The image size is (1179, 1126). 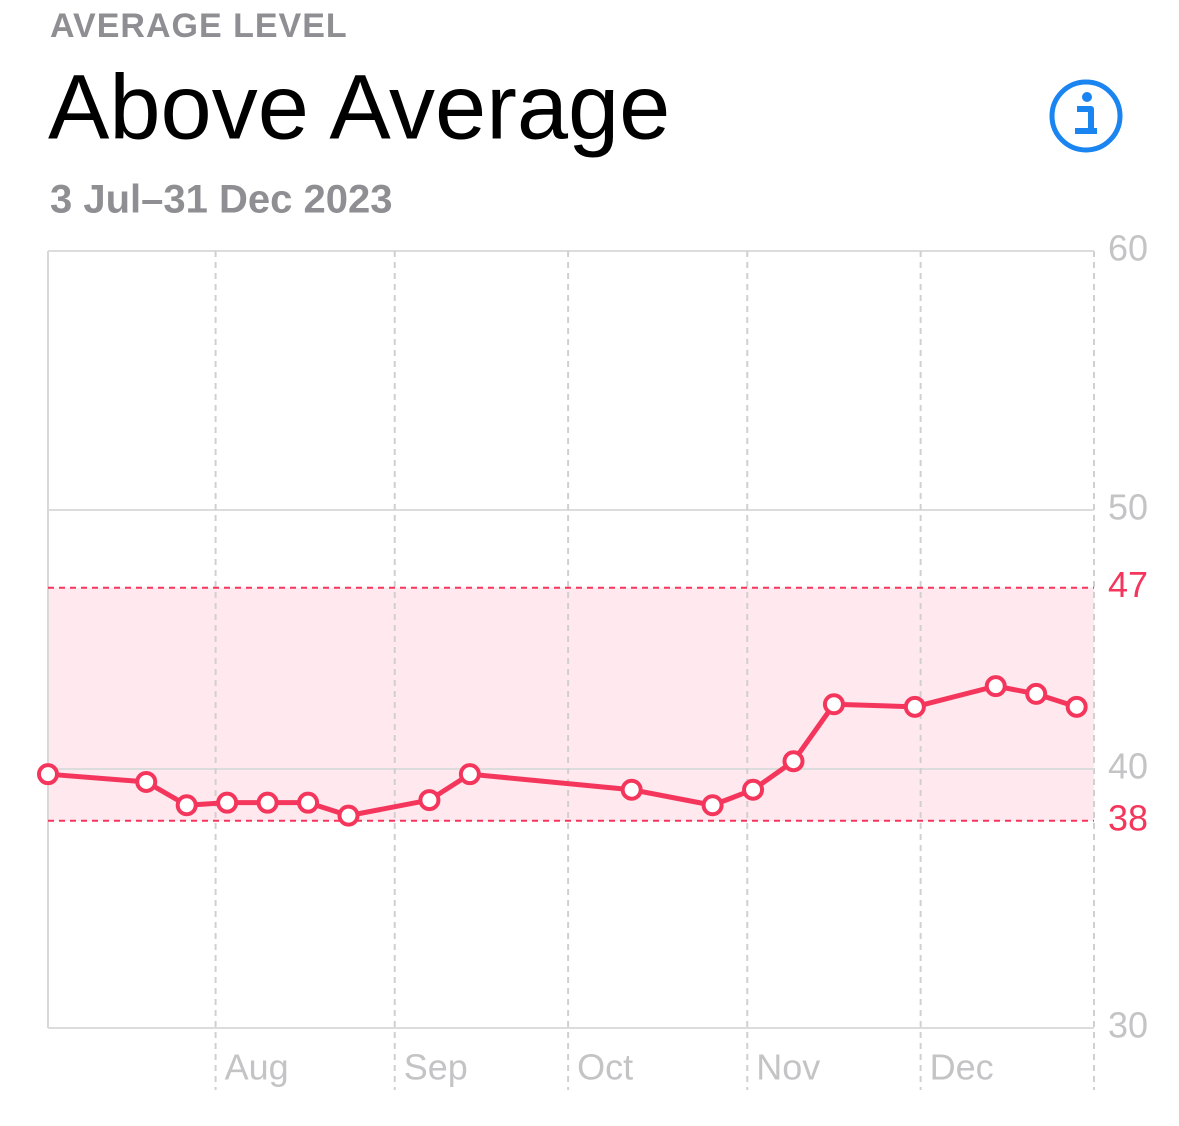 What do you see at coordinates (1128, 817) in the screenshot?
I see `range-label: 38` at bounding box center [1128, 817].